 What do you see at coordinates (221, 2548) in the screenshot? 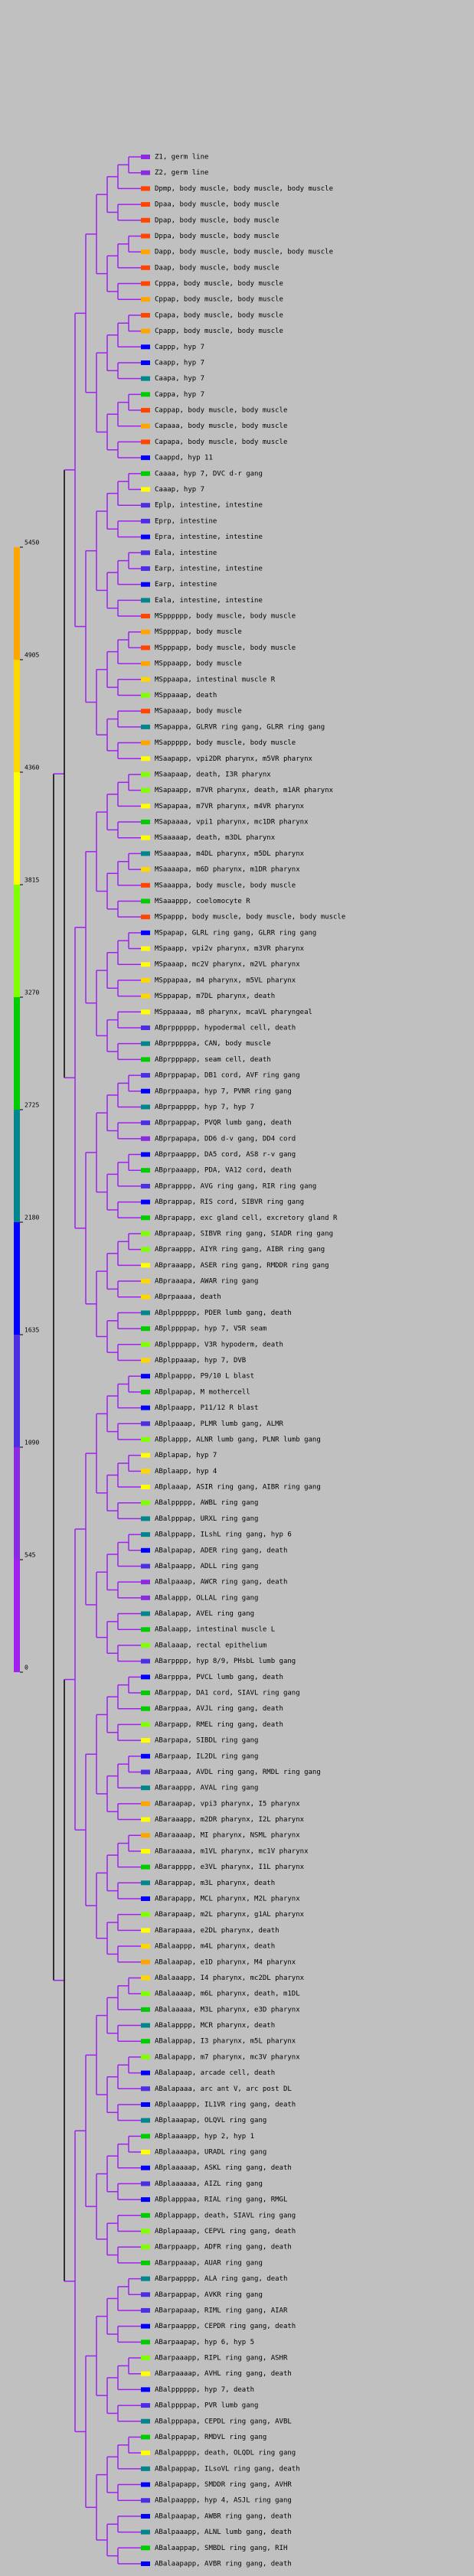
I see `leaf-label: ABalaappap, SMBDL ring gang, RIH` at bounding box center [221, 2548].